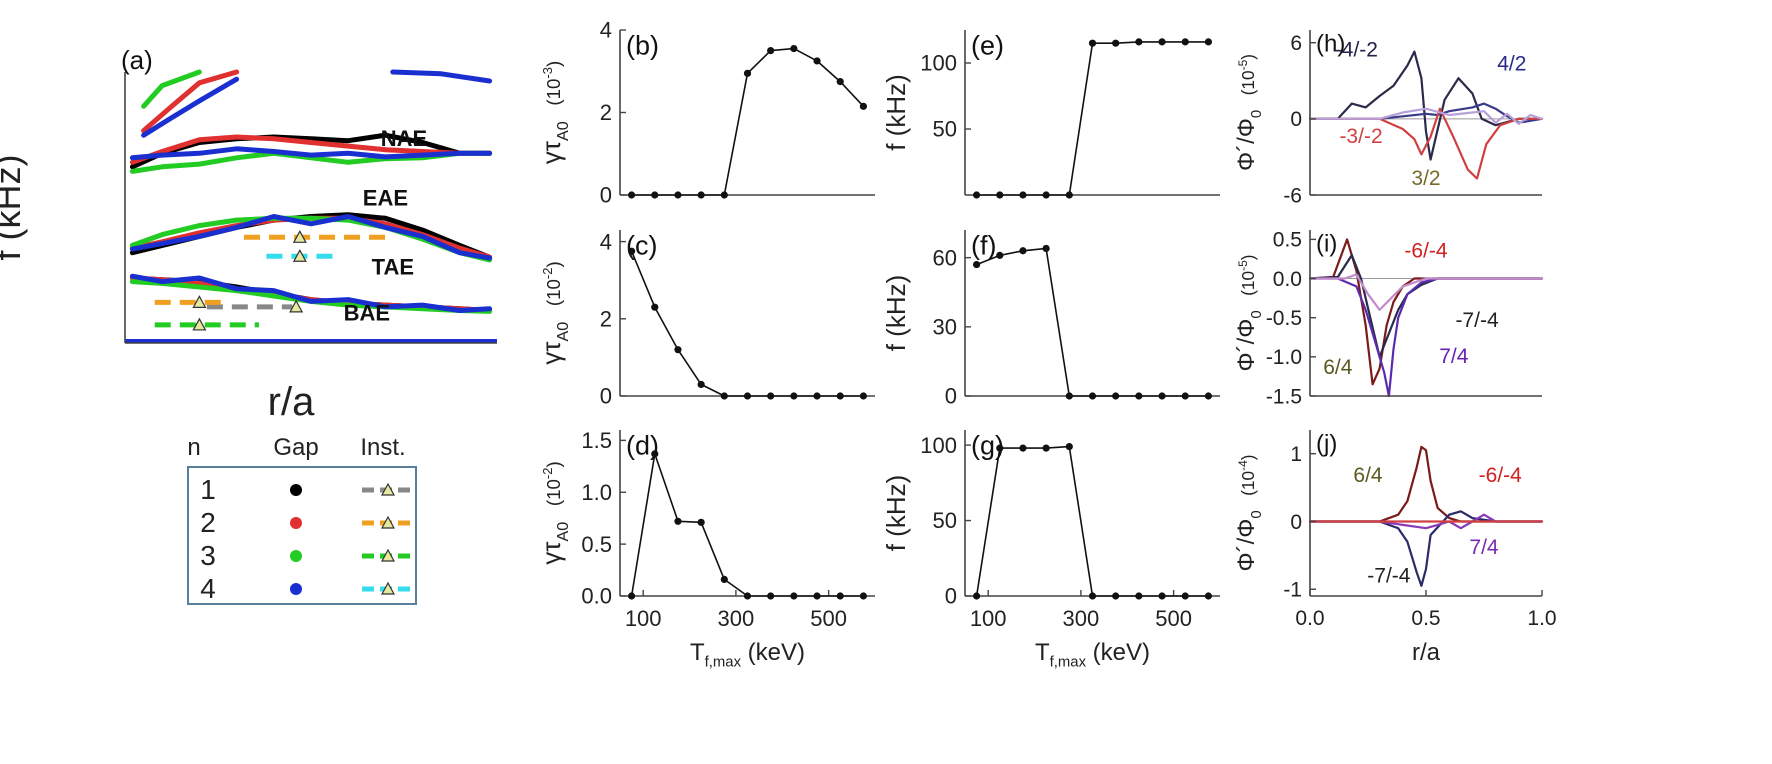 The height and width of the screenshot is (764, 1772). I want to click on y-tick-label: 1.5, so click(596, 440).